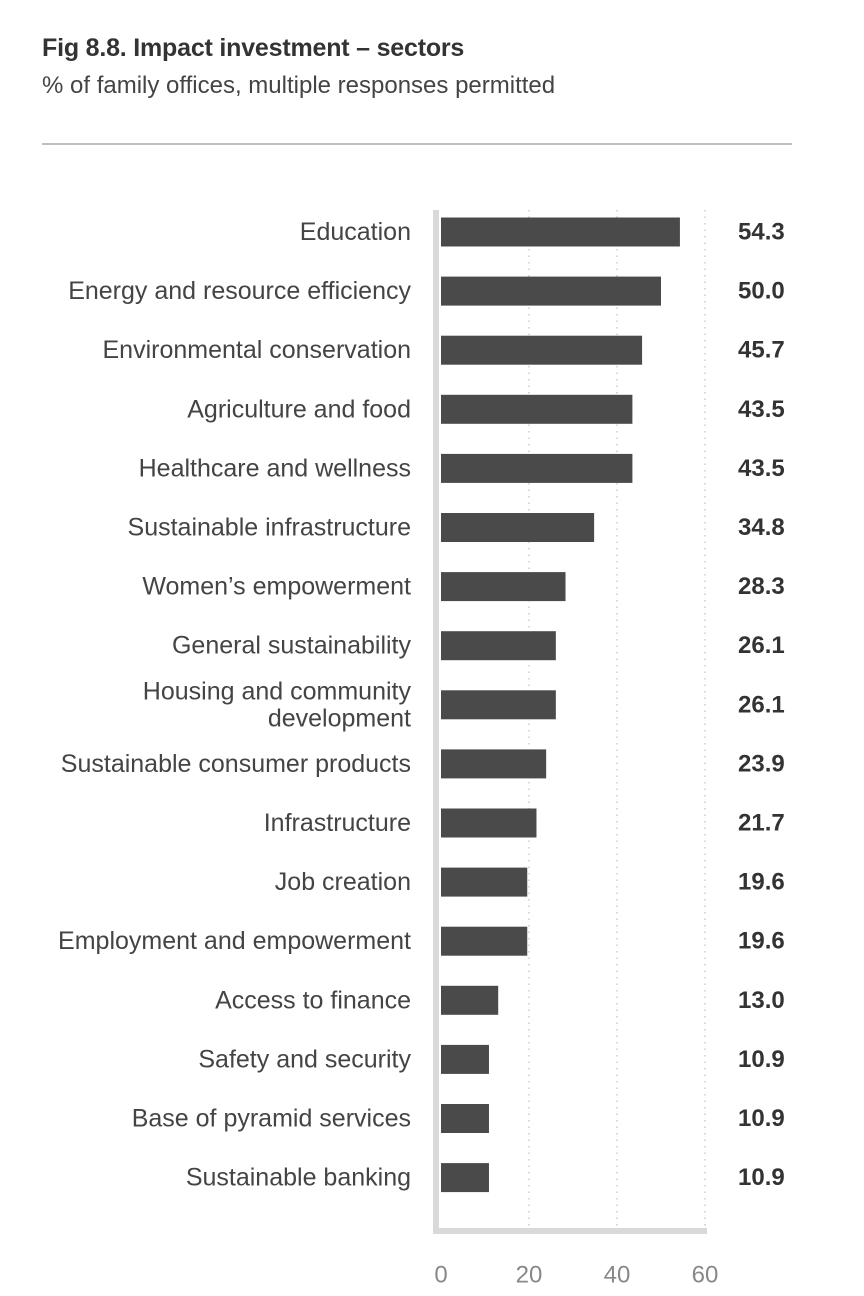 Image resolution: width=864 pixels, height=1296 pixels. What do you see at coordinates (761, 1000) in the screenshot?
I see `value-label: 13.0` at bounding box center [761, 1000].